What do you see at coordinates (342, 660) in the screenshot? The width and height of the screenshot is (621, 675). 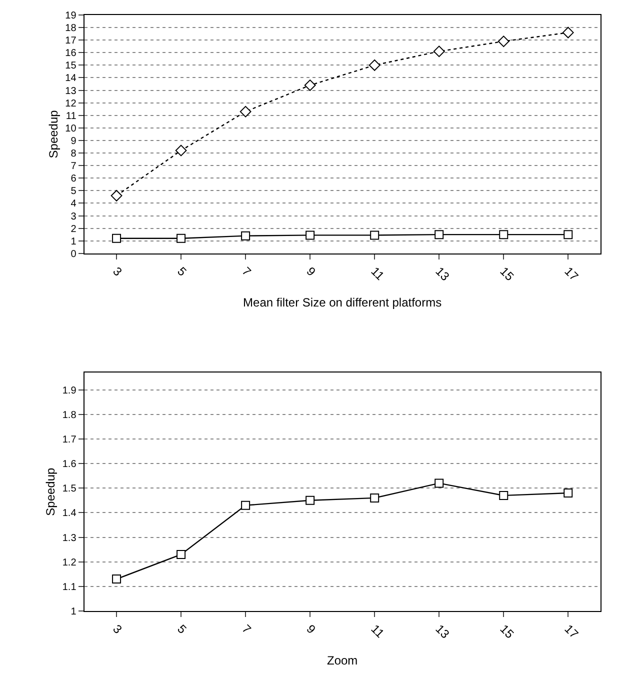 I see `x-axis-title: Zoom` at bounding box center [342, 660].